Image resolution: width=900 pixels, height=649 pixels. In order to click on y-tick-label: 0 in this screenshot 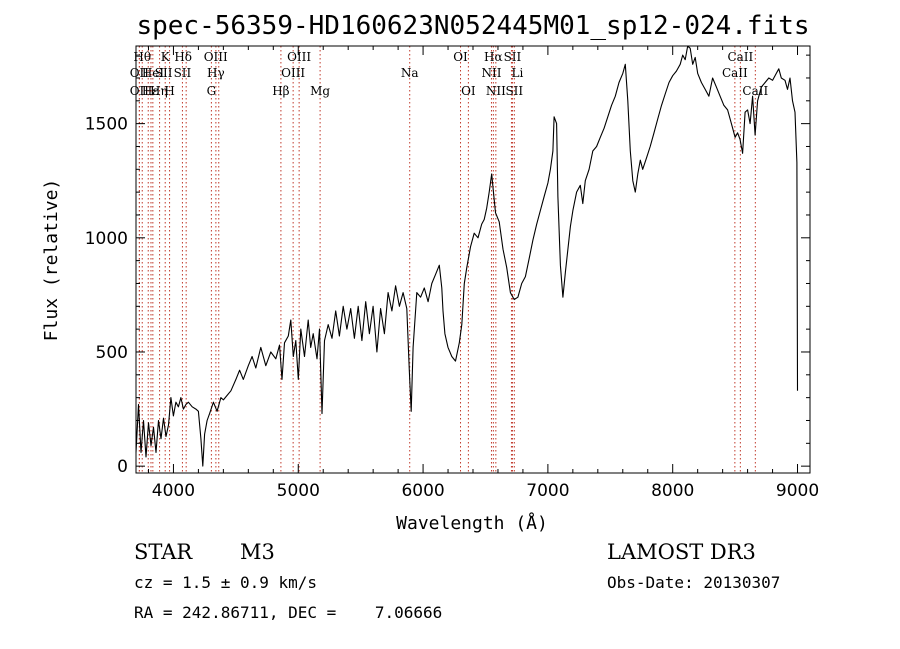, I will do `click(122, 467)`.